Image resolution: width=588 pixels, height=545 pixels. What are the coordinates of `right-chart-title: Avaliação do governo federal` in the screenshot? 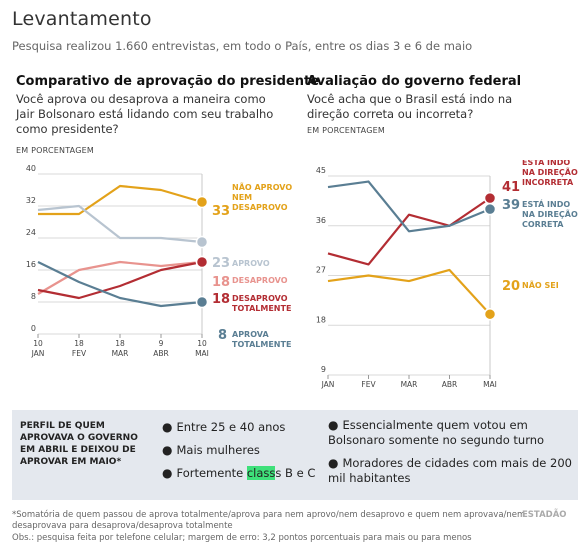 It's located at (414, 81).